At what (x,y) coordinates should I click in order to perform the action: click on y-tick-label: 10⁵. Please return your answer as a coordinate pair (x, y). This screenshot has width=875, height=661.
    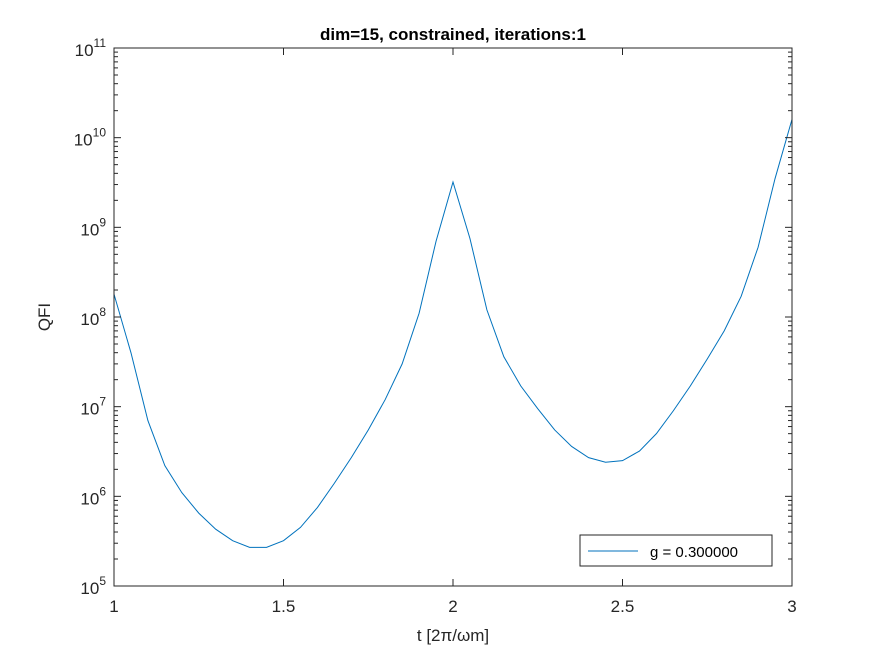
    Looking at the image, I should click on (93, 586).